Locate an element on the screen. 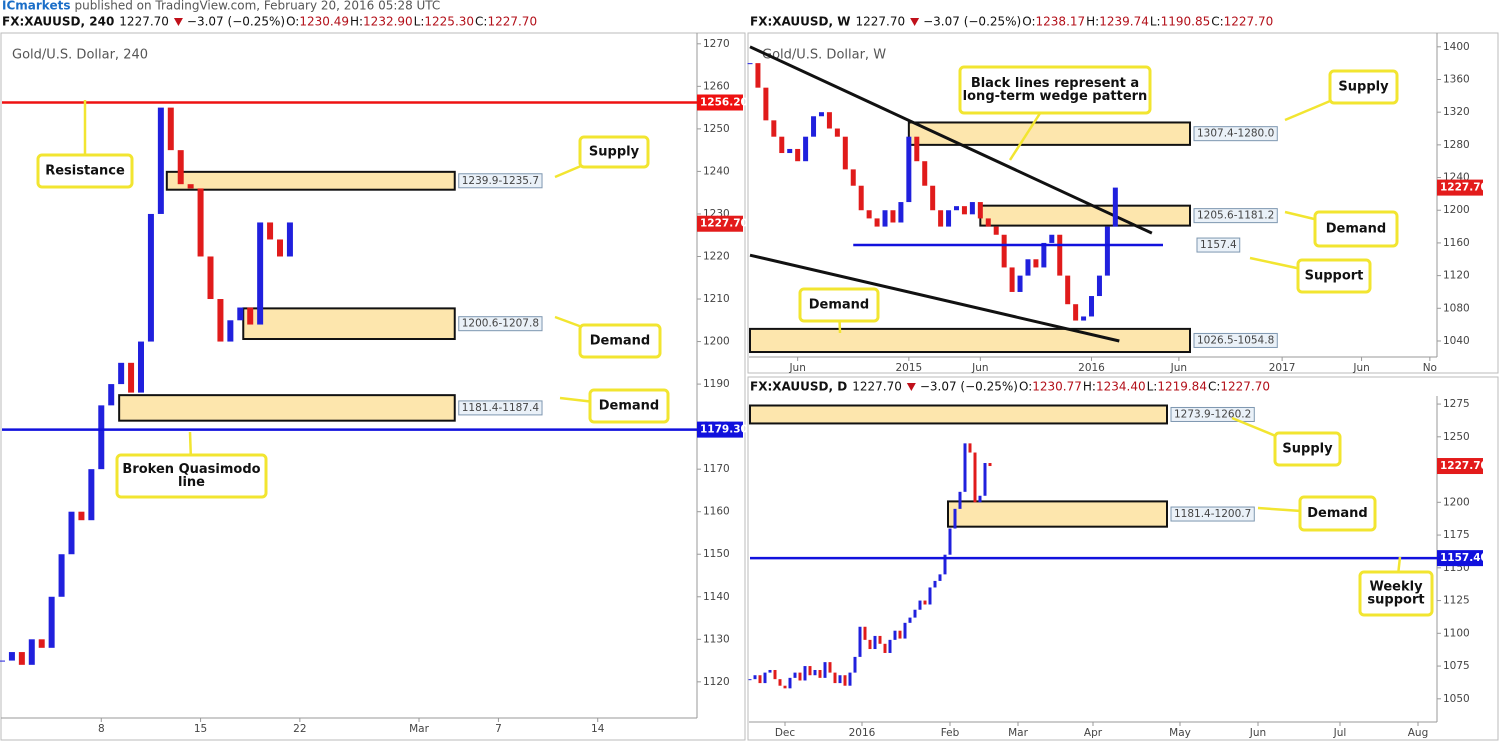  header-text: C: is located at coordinates (1214, 387).